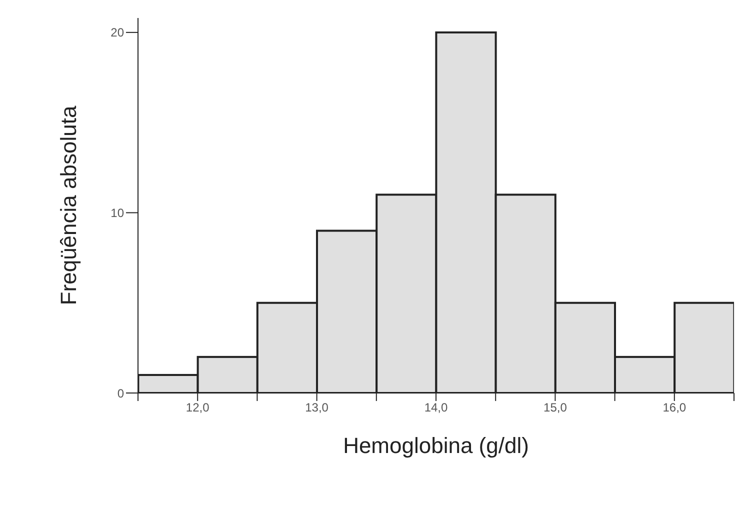  I want to click on x-tick-label: 14,0, so click(436, 407).